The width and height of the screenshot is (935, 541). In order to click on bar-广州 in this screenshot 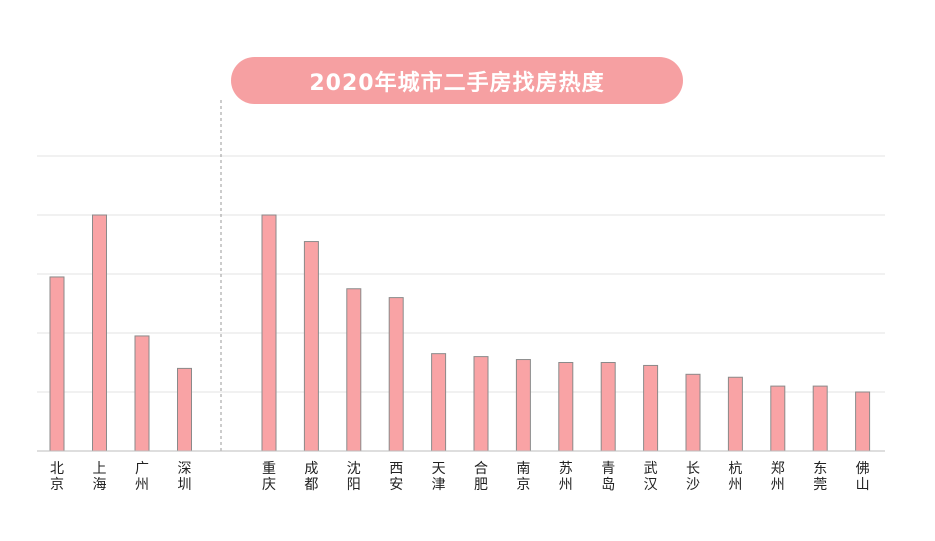, I will do `click(142, 393)`.